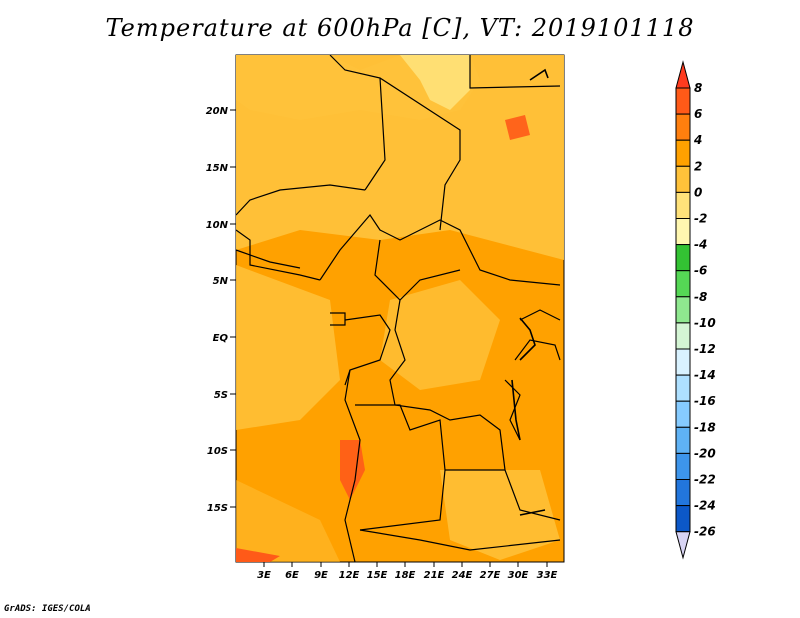 Image resolution: width=800 pixels, height=618 pixels. I want to click on lat-label: 20N, so click(217, 111).